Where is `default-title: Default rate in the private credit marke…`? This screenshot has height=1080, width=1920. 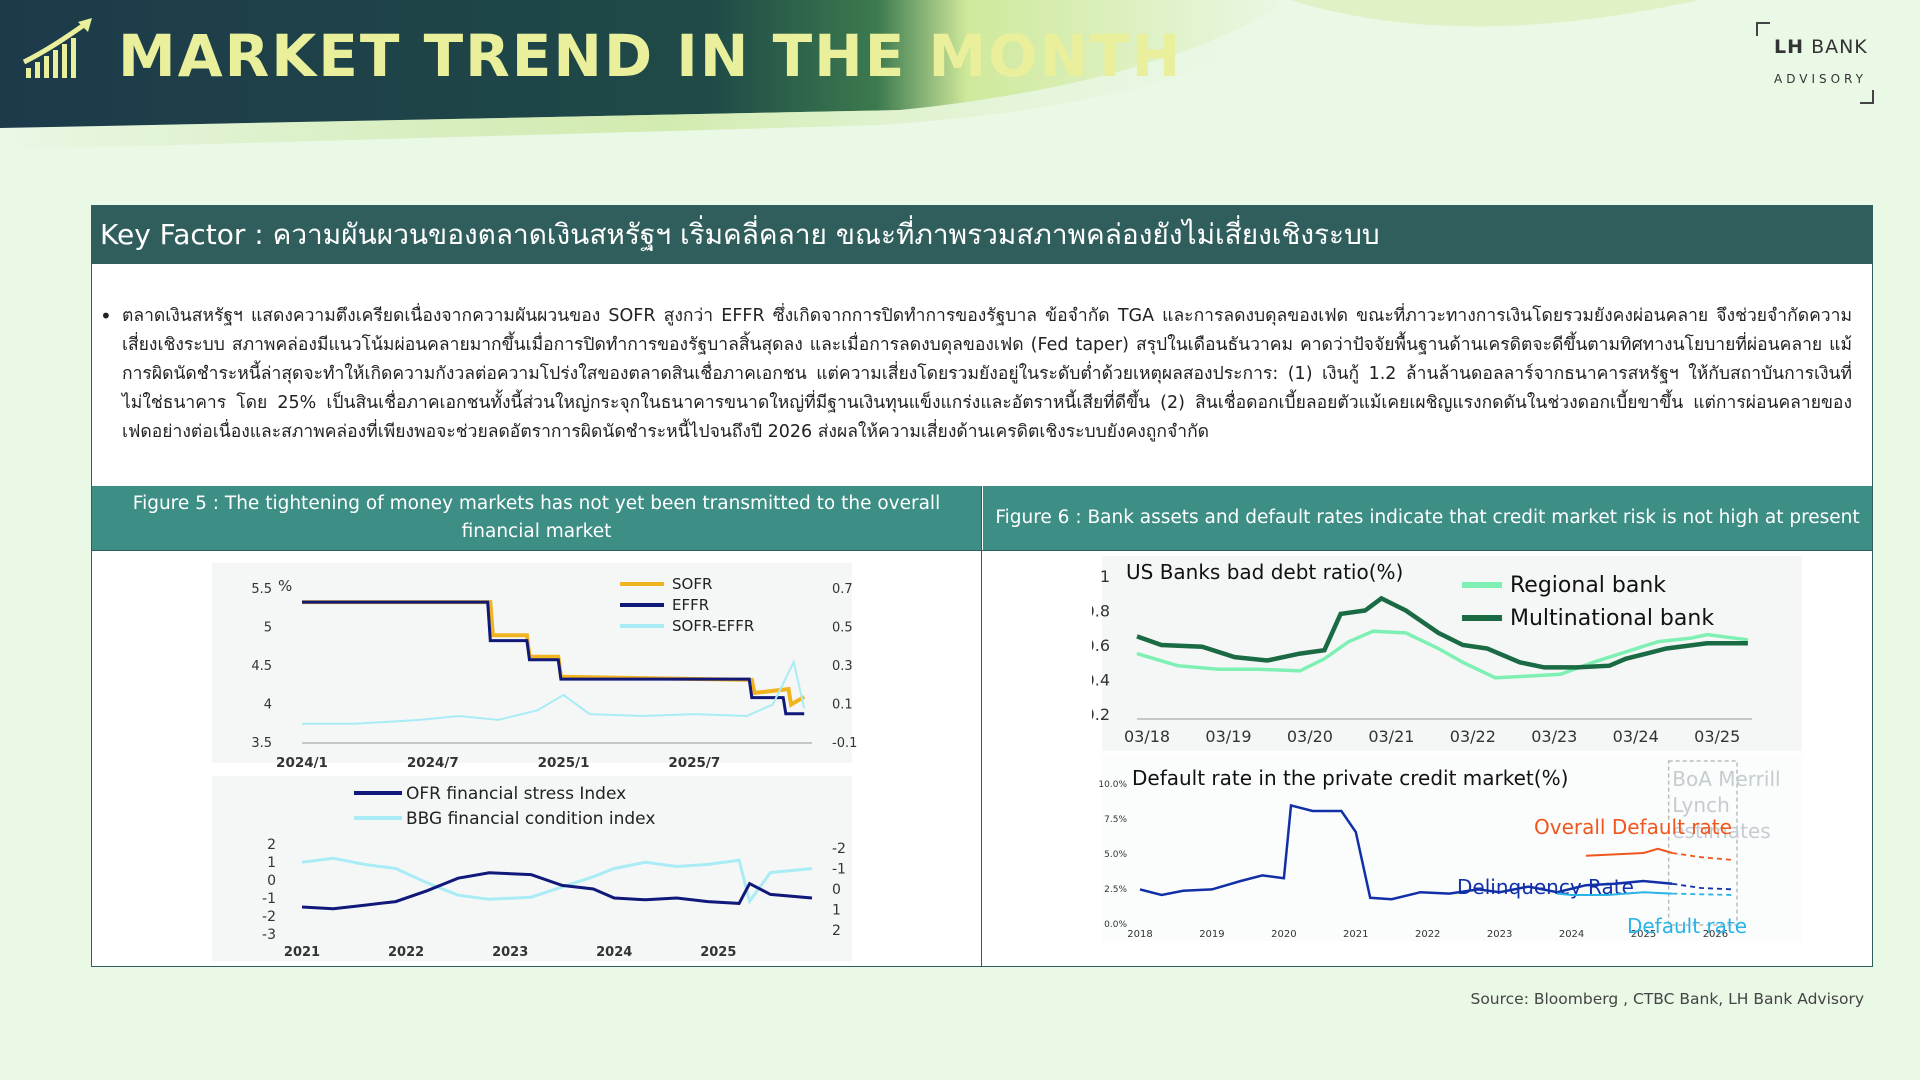
default-title: Default rate in the private credit marke… is located at coordinates (1350, 778).